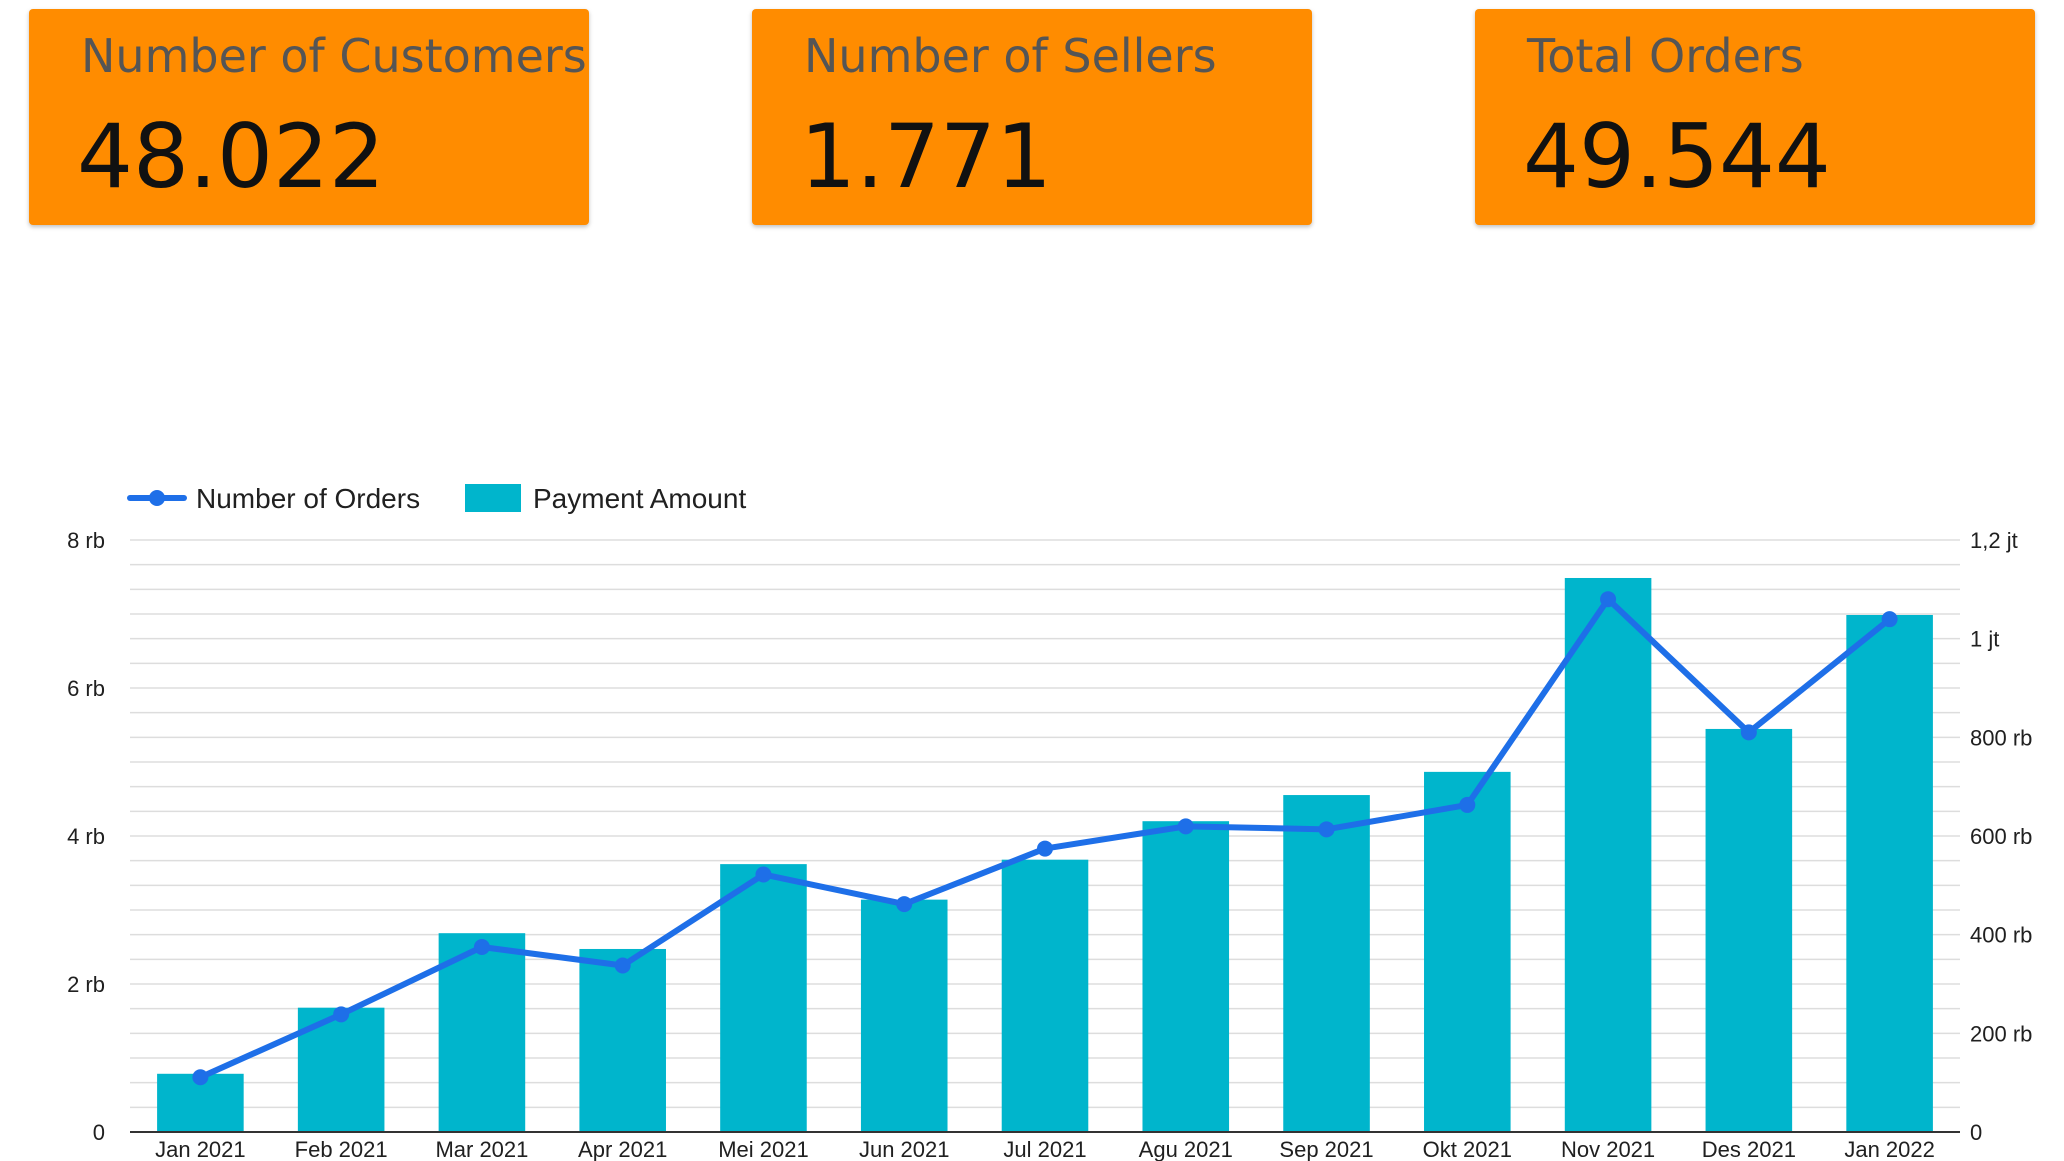 This screenshot has width=2064, height=1161. What do you see at coordinates (1044, 1149) in the screenshot?
I see `x-tick-label: Jul 2021` at bounding box center [1044, 1149].